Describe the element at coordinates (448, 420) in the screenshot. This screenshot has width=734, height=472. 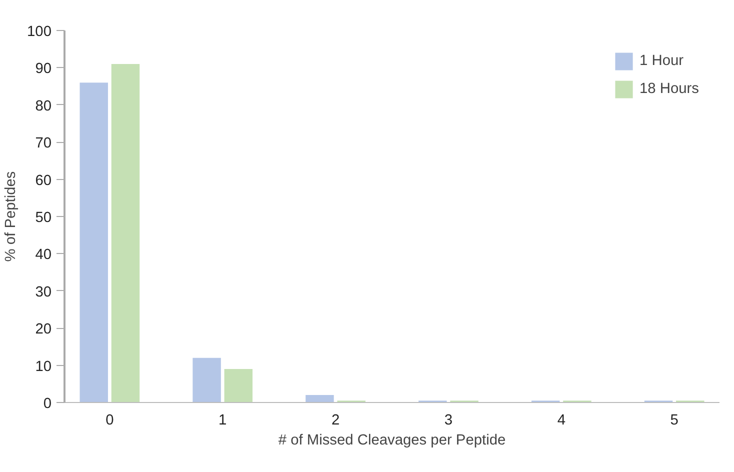
I see `x-tick-label: 3` at that location.